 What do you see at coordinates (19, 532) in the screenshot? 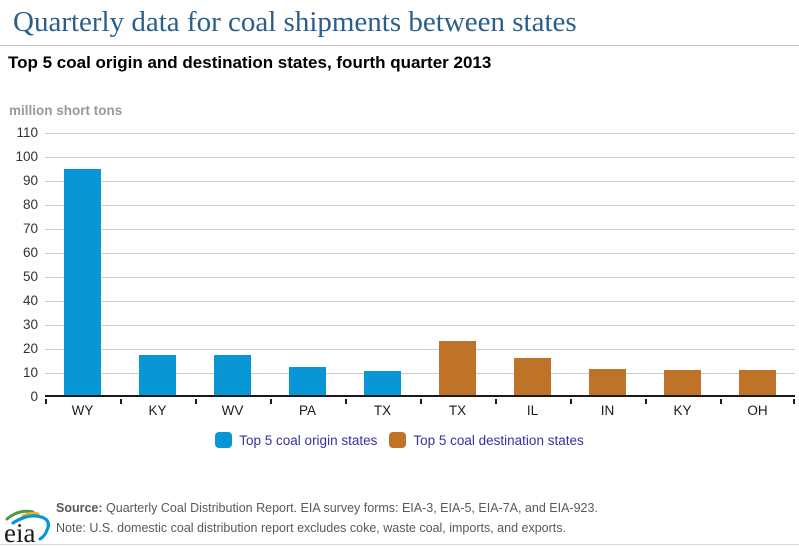
I see `eia-logo-text: eia` at bounding box center [19, 532].